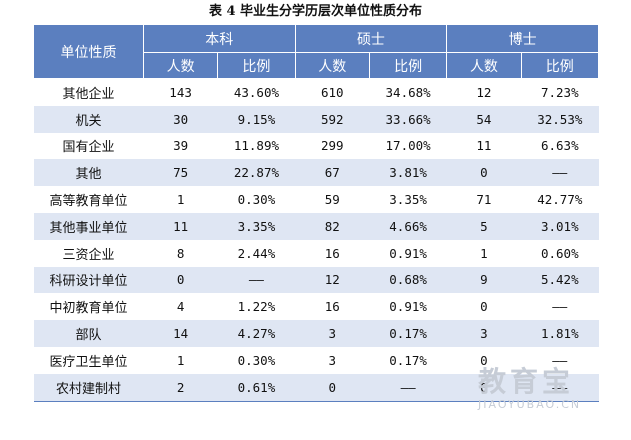  What do you see at coordinates (88, 333) in the screenshot?
I see `category-cell: 部队` at bounding box center [88, 333].